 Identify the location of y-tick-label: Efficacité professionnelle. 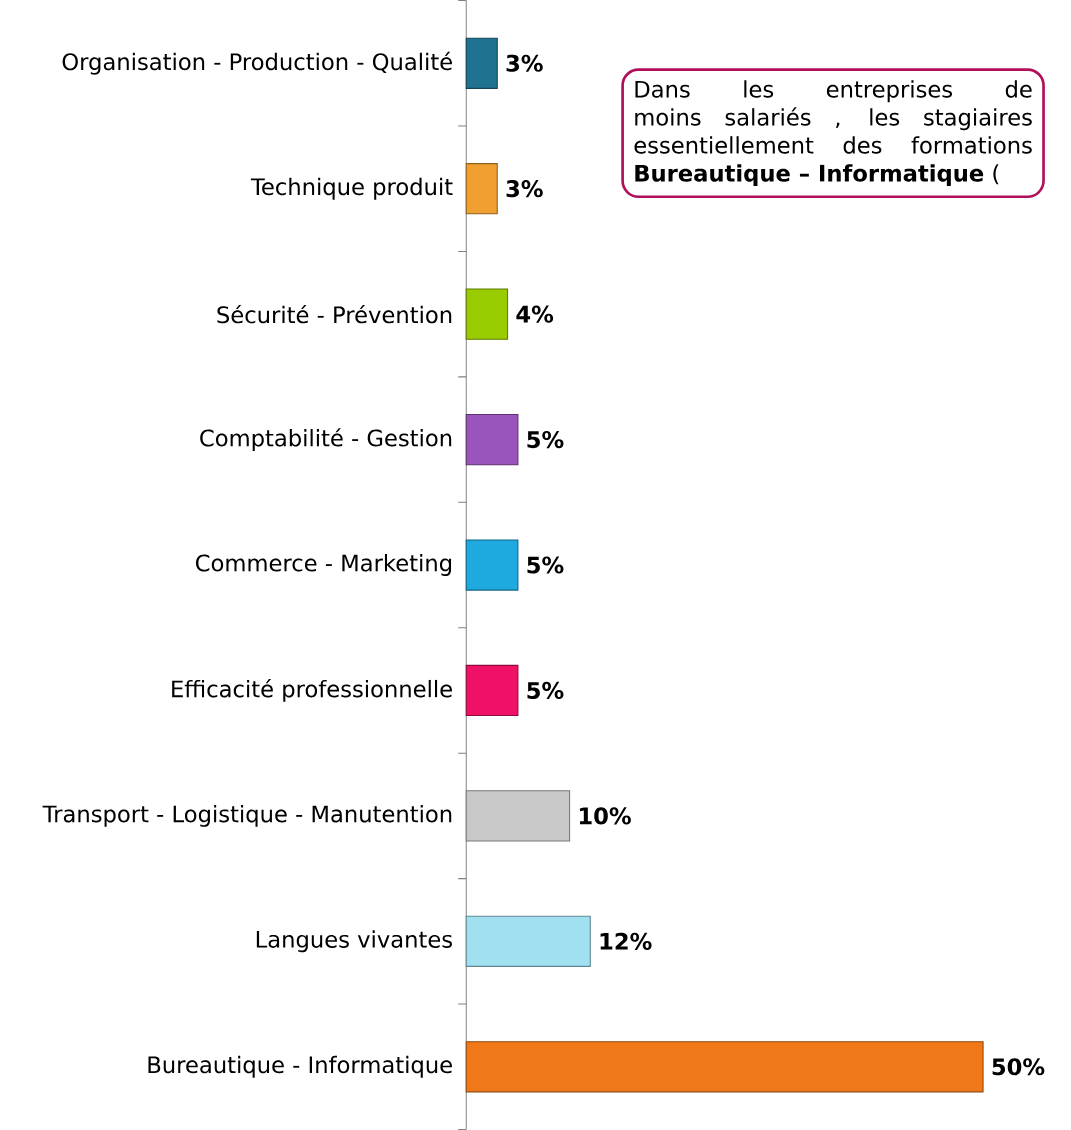
(312, 690).